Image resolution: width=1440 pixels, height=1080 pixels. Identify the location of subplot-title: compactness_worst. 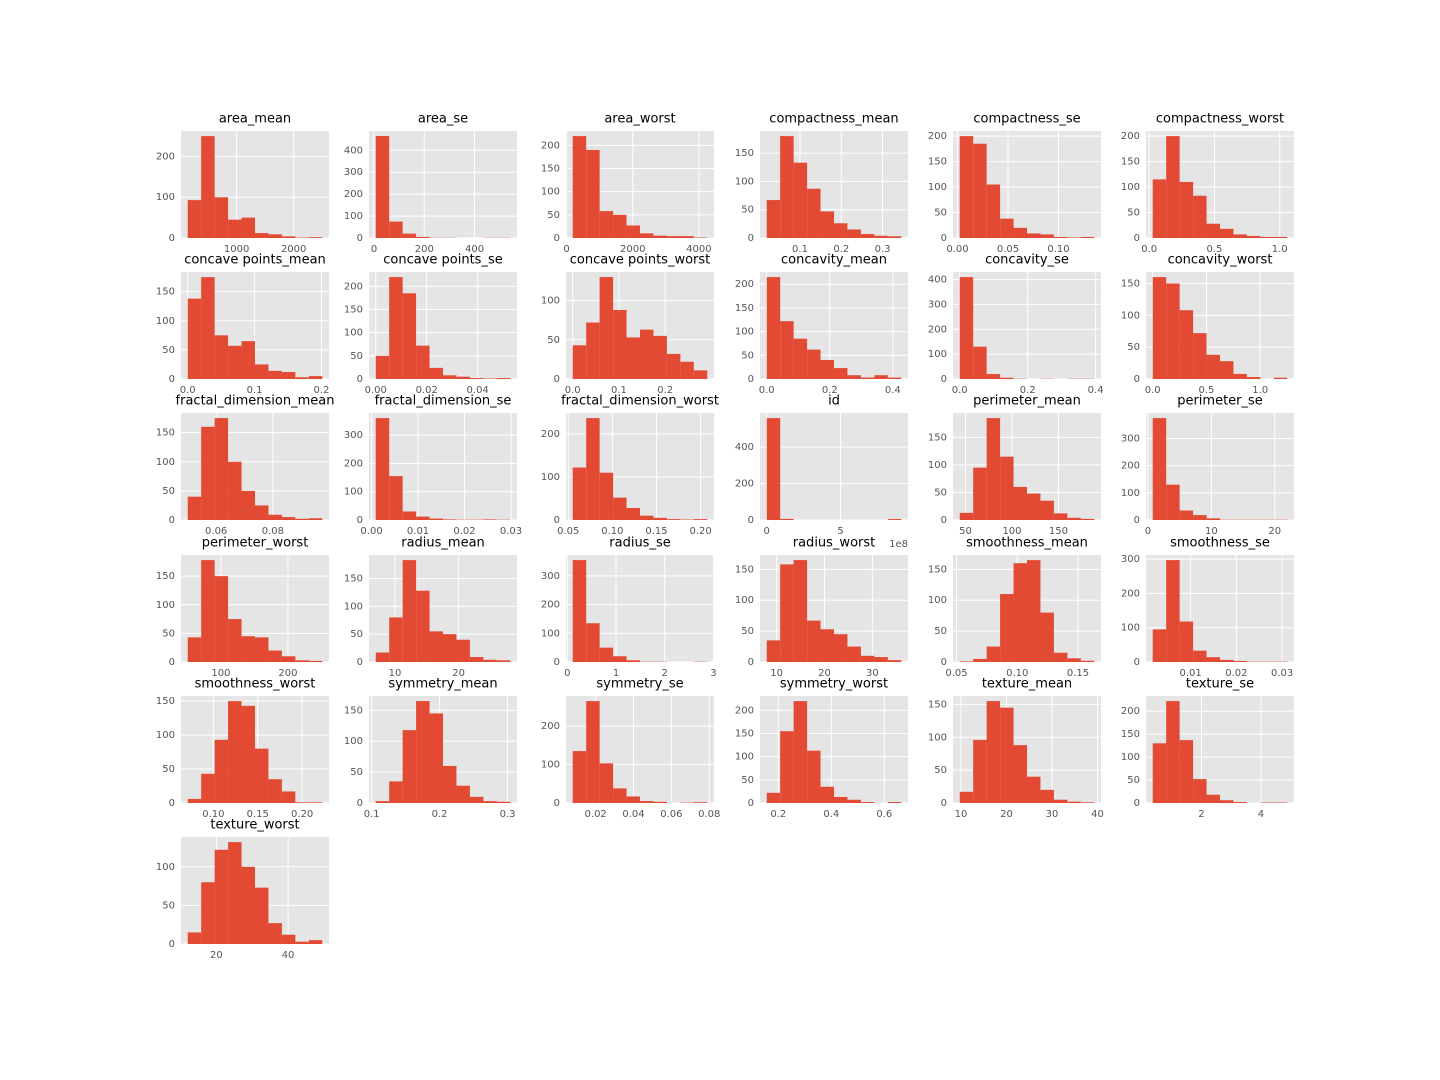
(1220, 119).